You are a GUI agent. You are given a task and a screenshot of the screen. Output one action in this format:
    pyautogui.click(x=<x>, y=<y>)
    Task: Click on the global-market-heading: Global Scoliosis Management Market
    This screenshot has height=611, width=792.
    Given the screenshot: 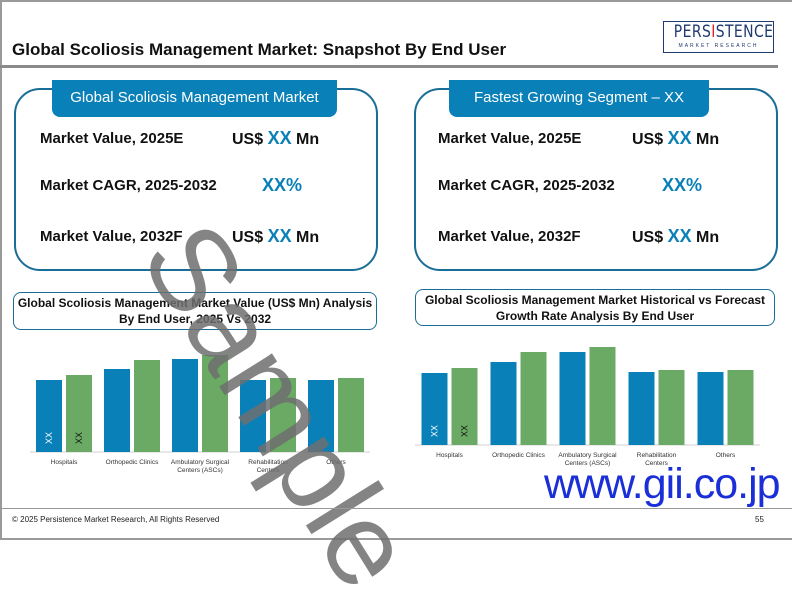 What is the action you would take?
    pyautogui.click(x=194, y=98)
    